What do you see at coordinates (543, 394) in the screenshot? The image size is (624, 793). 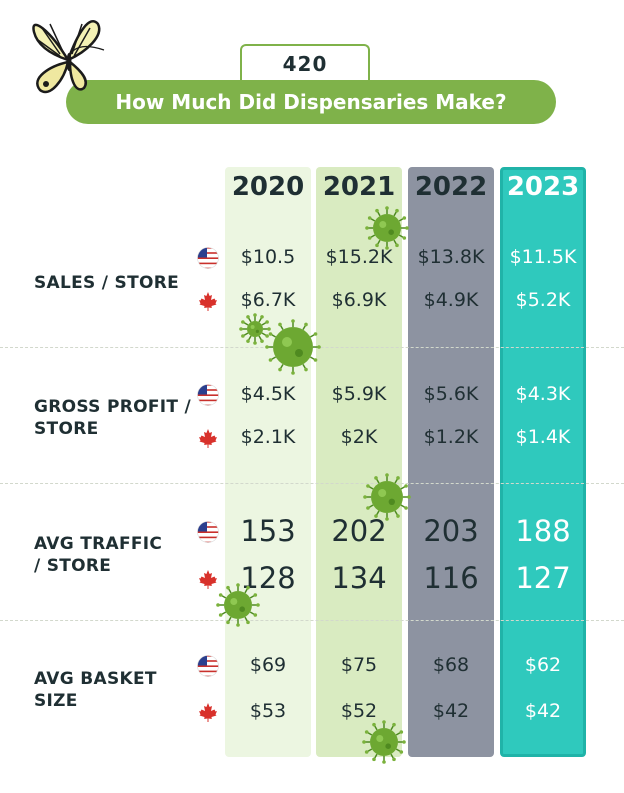 I see `value-cell: $4.3K` at bounding box center [543, 394].